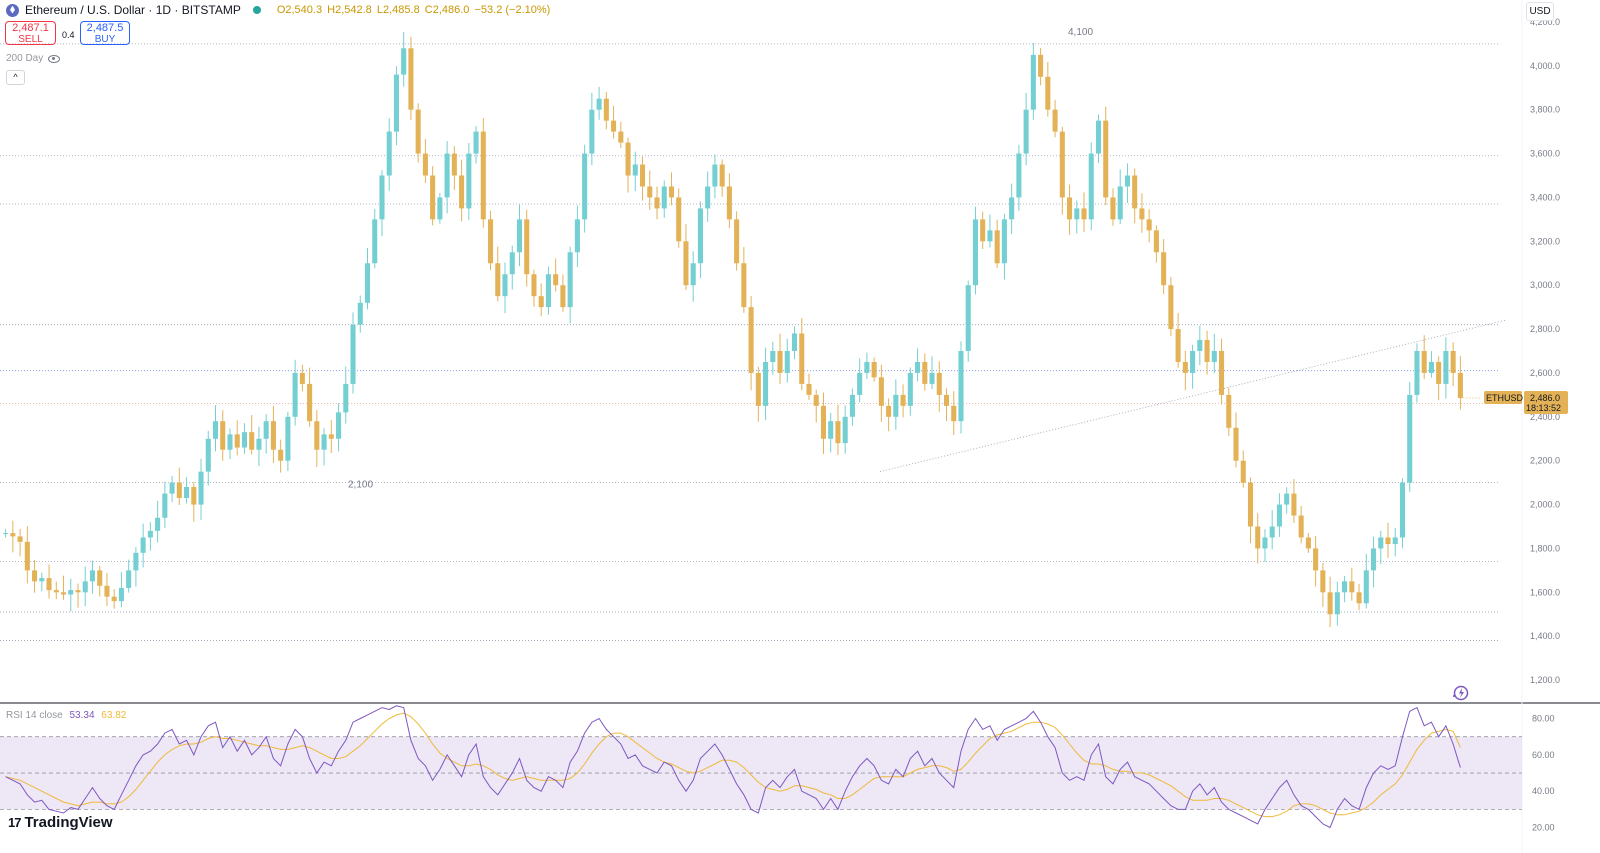  What do you see at coordinates (1460, 693) in the screenshot?
I see `lightning-icon` at bounding box center [1460, 693].